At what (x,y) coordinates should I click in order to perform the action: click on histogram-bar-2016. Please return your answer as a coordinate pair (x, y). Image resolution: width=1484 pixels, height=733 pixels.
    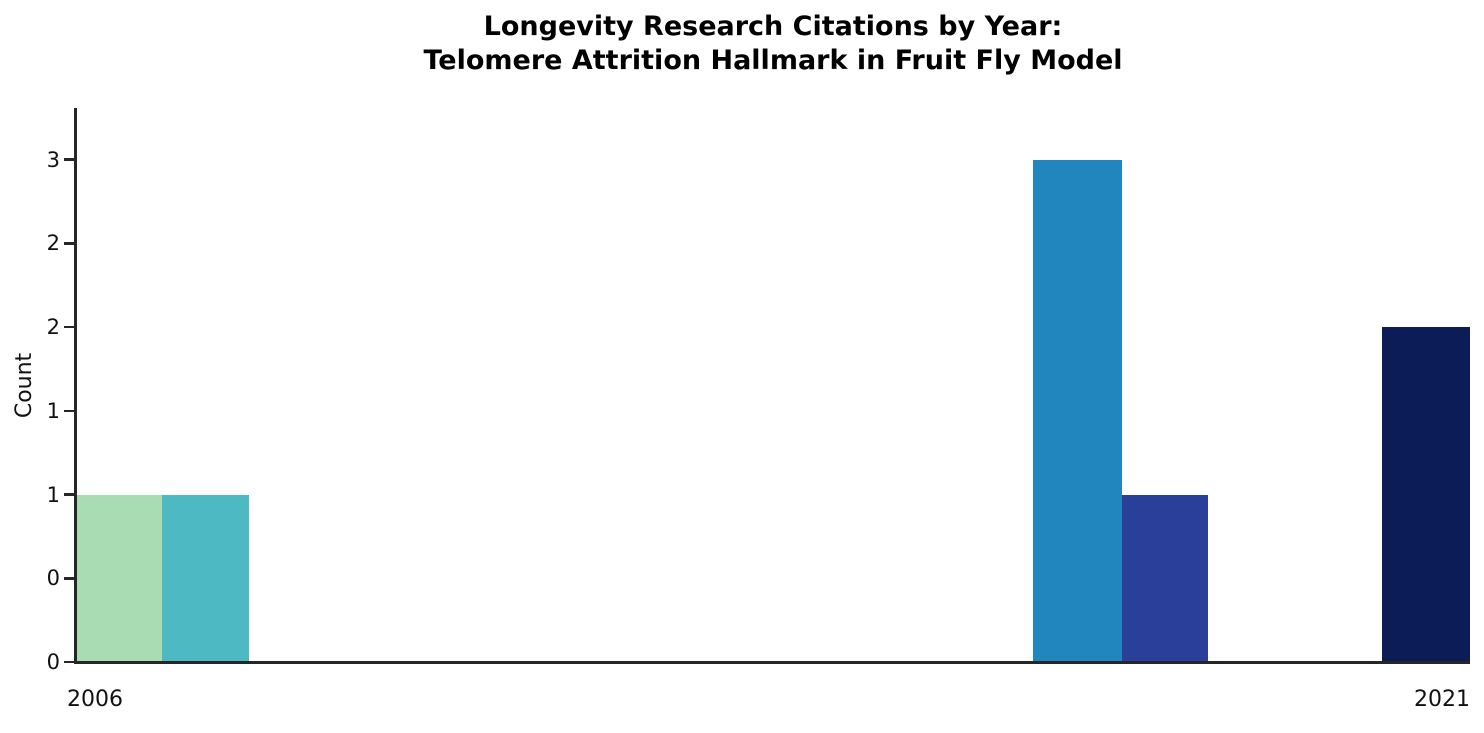
    Looking at the image, I should click on (1077, 410).